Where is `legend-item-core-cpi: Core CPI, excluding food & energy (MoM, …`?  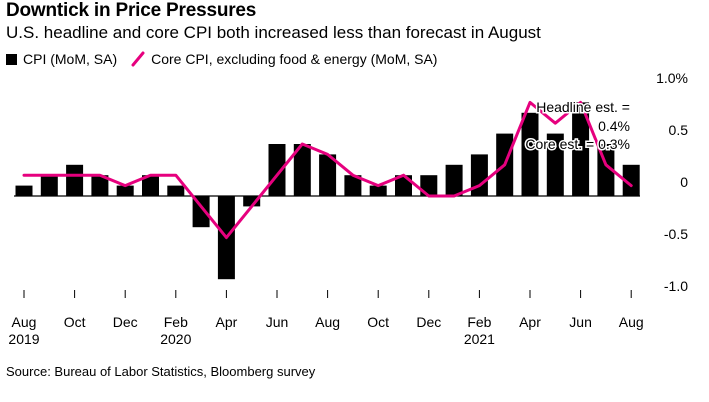 legend-item-core-cpi: Core CPI, excluding food & energy (MoM, … is located at coordinates (284, 59).